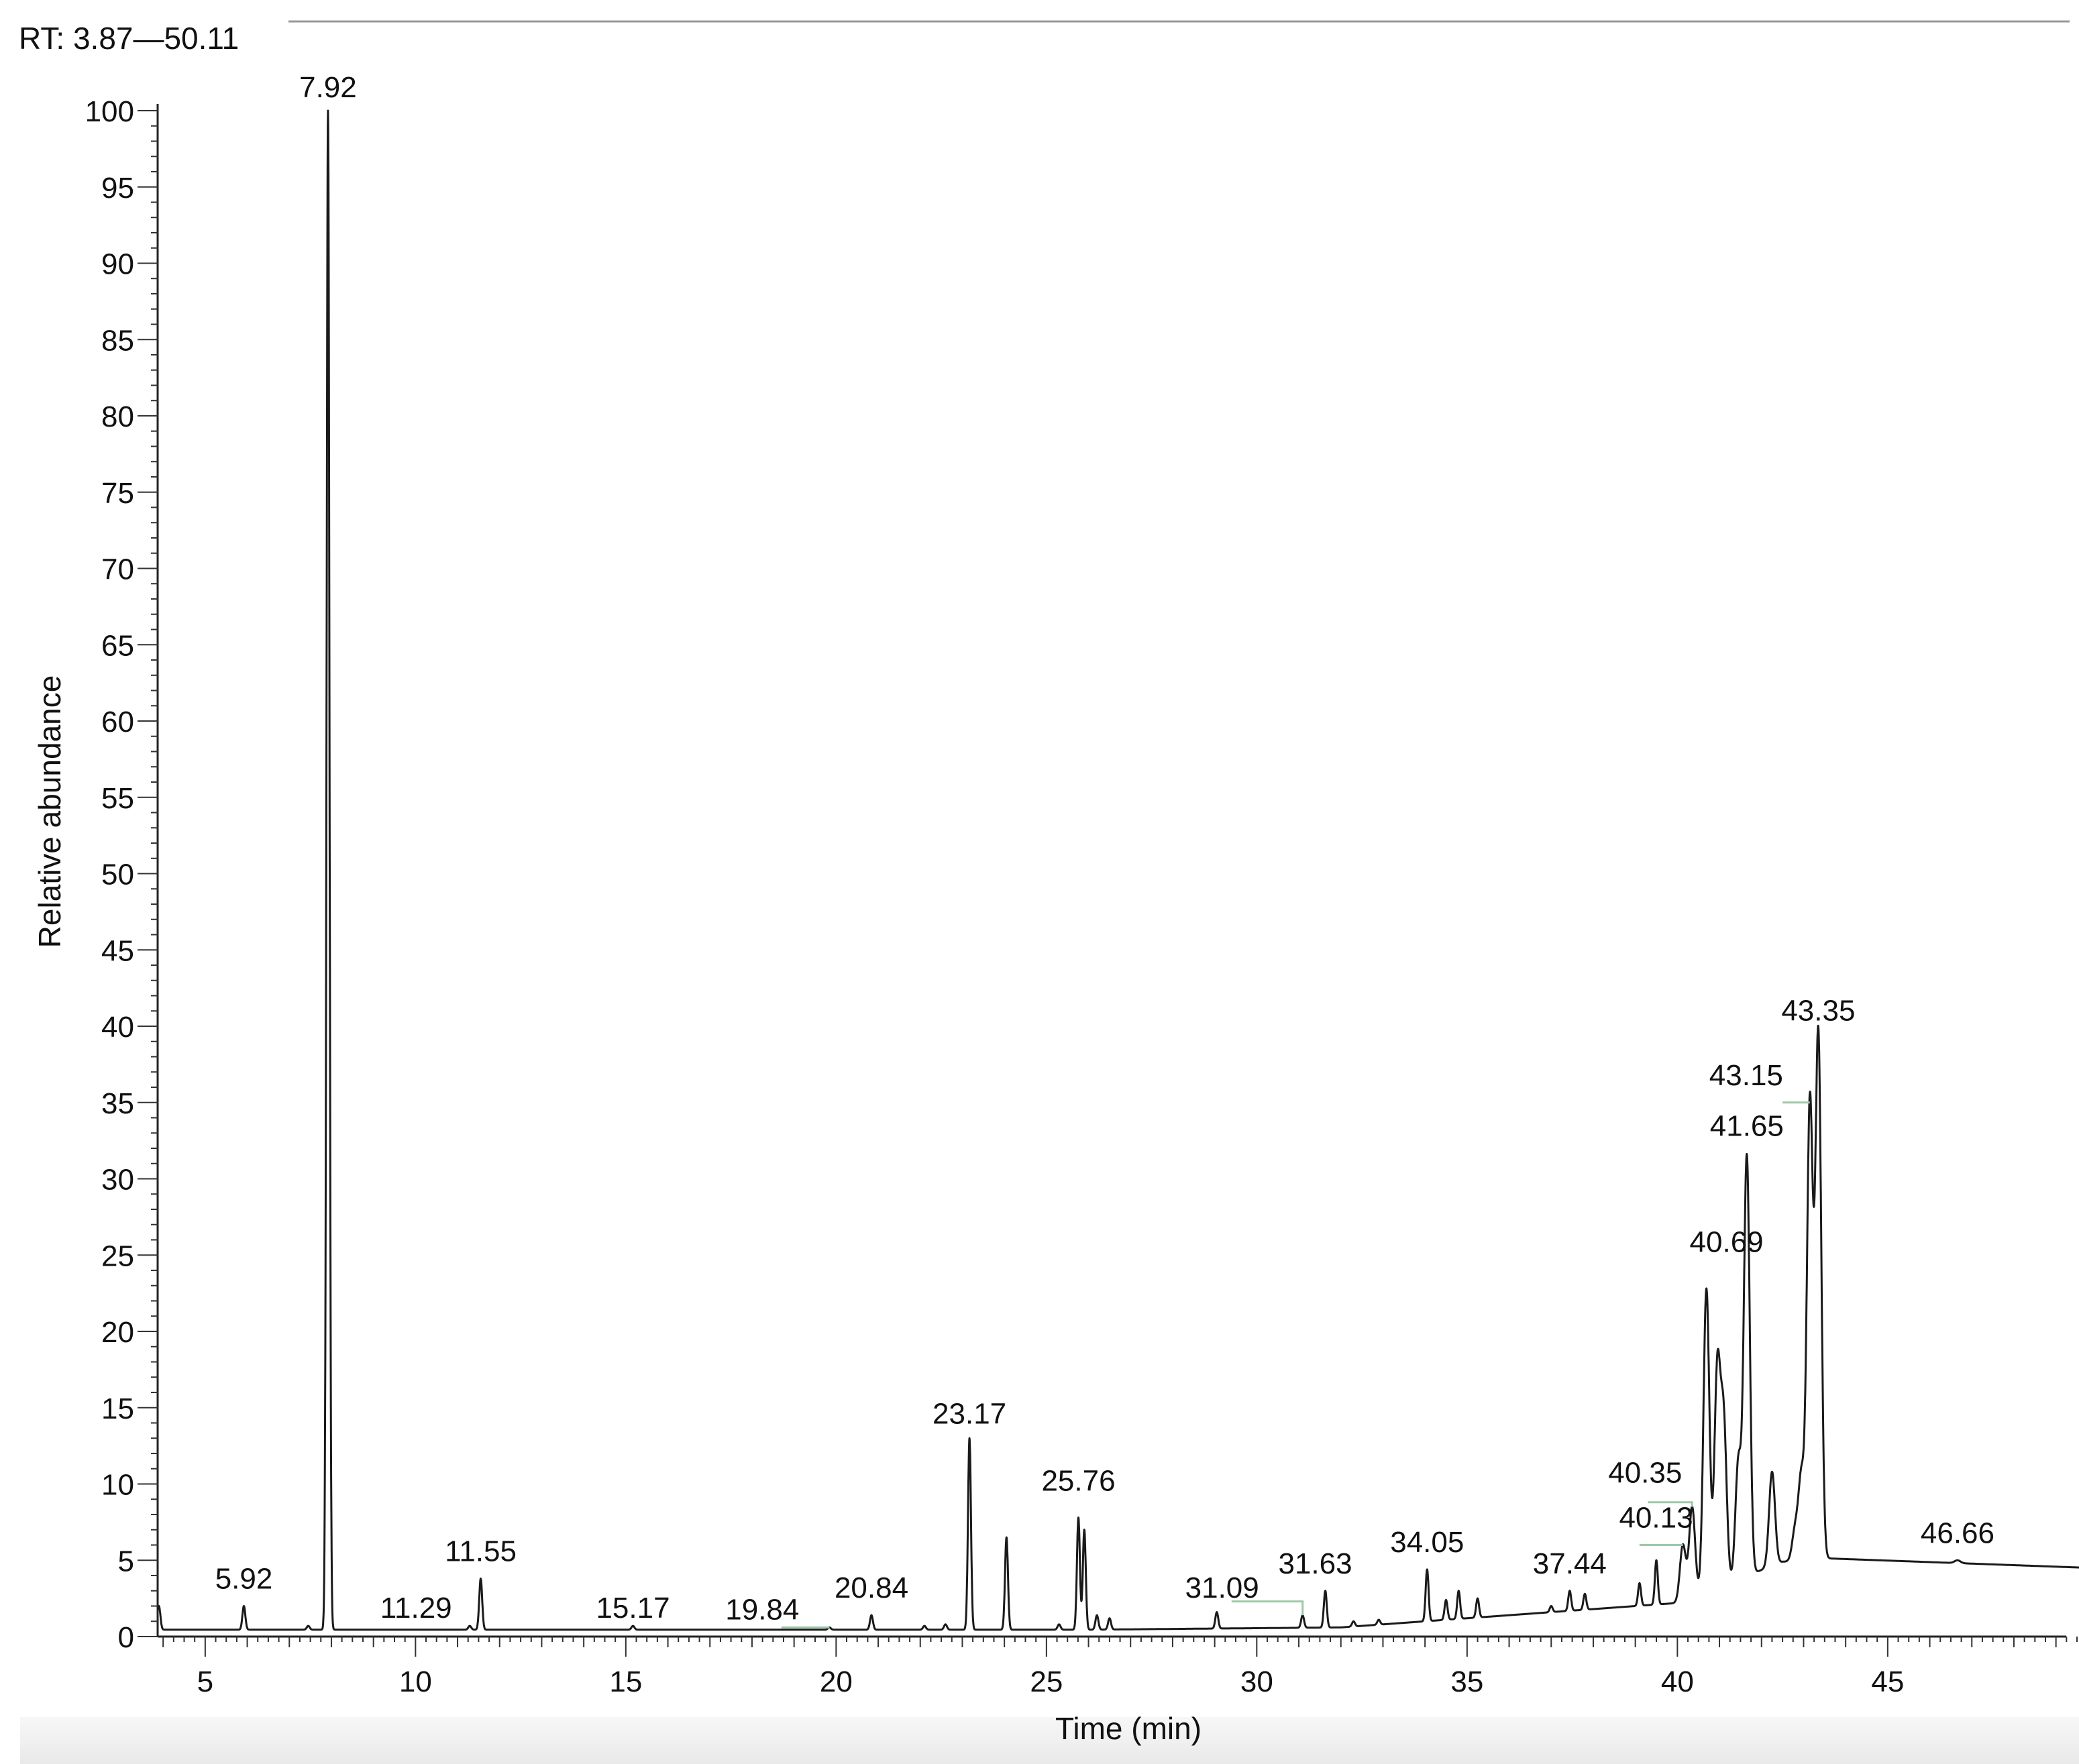  I want to click on peak-label: 23.17, so click(969, 1414).